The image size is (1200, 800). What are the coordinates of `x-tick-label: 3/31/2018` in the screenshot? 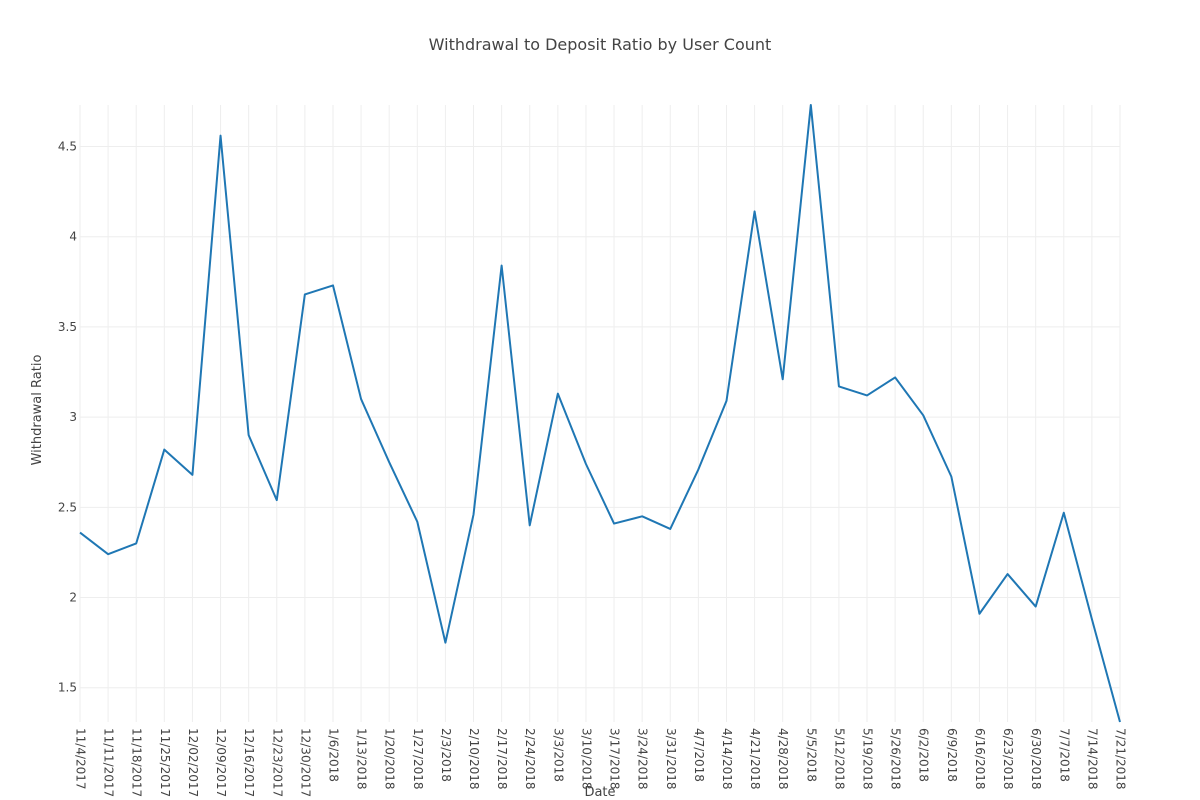 It's located at (671, 759).